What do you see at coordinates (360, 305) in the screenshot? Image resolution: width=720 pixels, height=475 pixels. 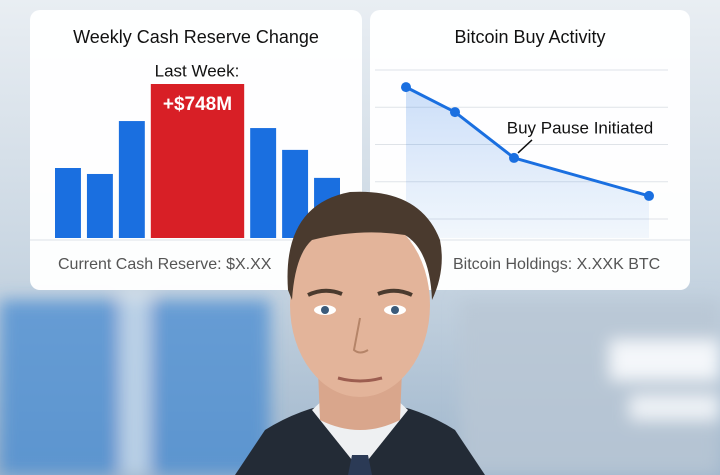 I see `face` at bounding box center [360, 305].